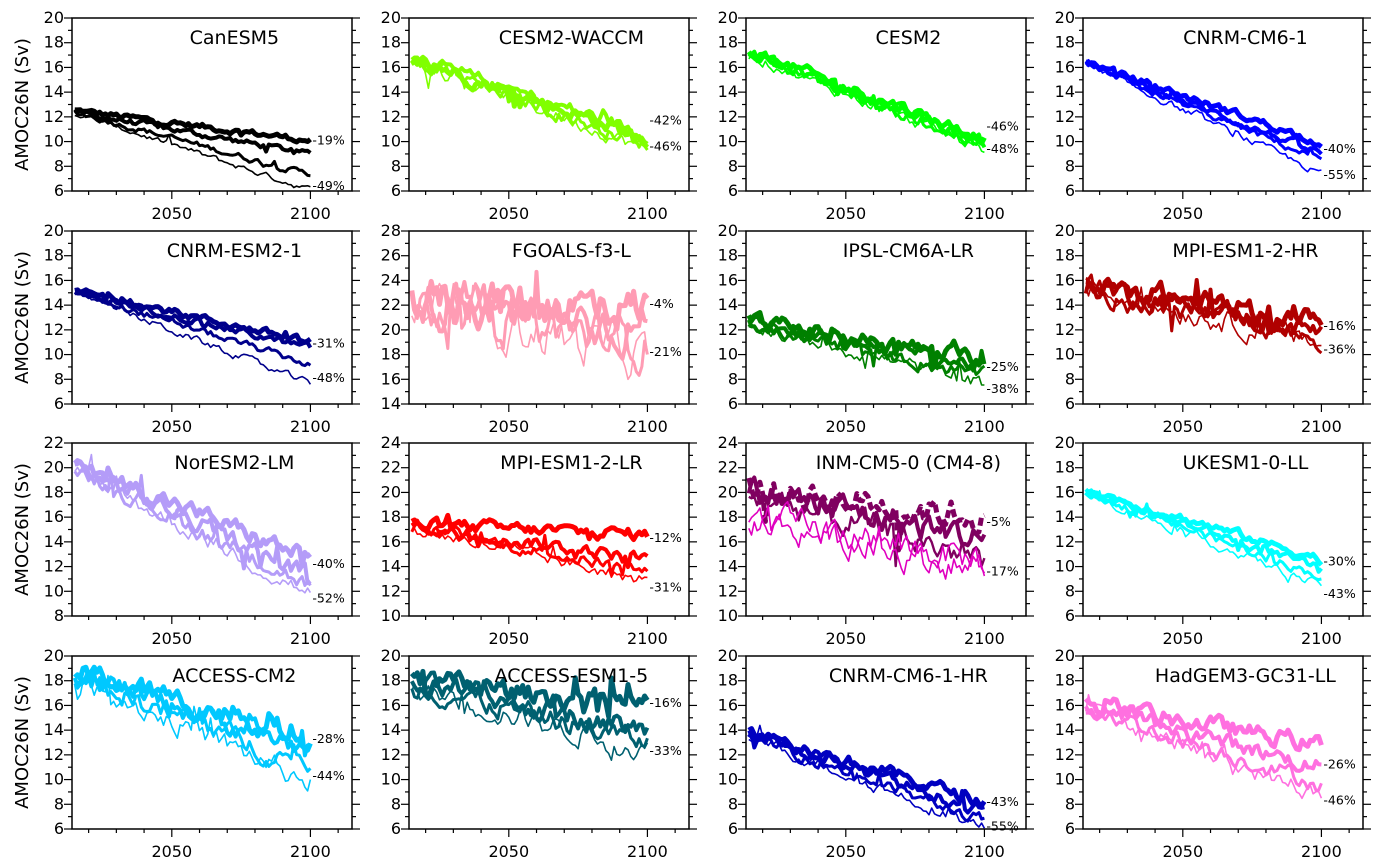 This screenshot has height=862, width=1381. Describe the element at coordinates (391, 255) in the screenshot. I see `y-tick-label: 26` at that location.